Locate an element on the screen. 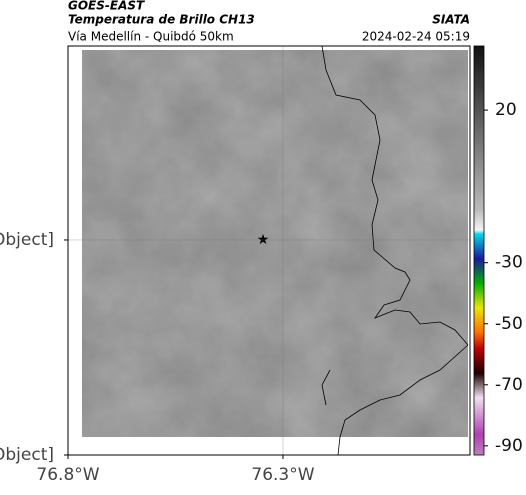 The width and height of the screenshot is (526, 495). x-tick-label: 76.3°W is located at coordinates (282, 475).